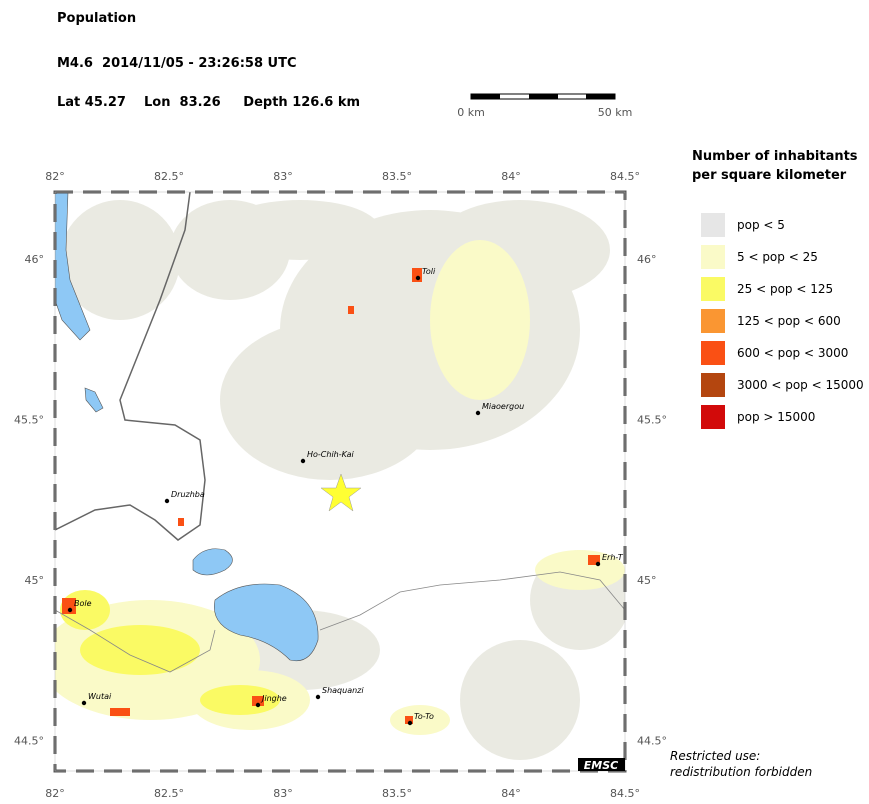 The height and width of the screenshot is (804, 869). Describe the element at coordinates (429, 271) in the screenshot. I see `place-label: Toli` at that location.